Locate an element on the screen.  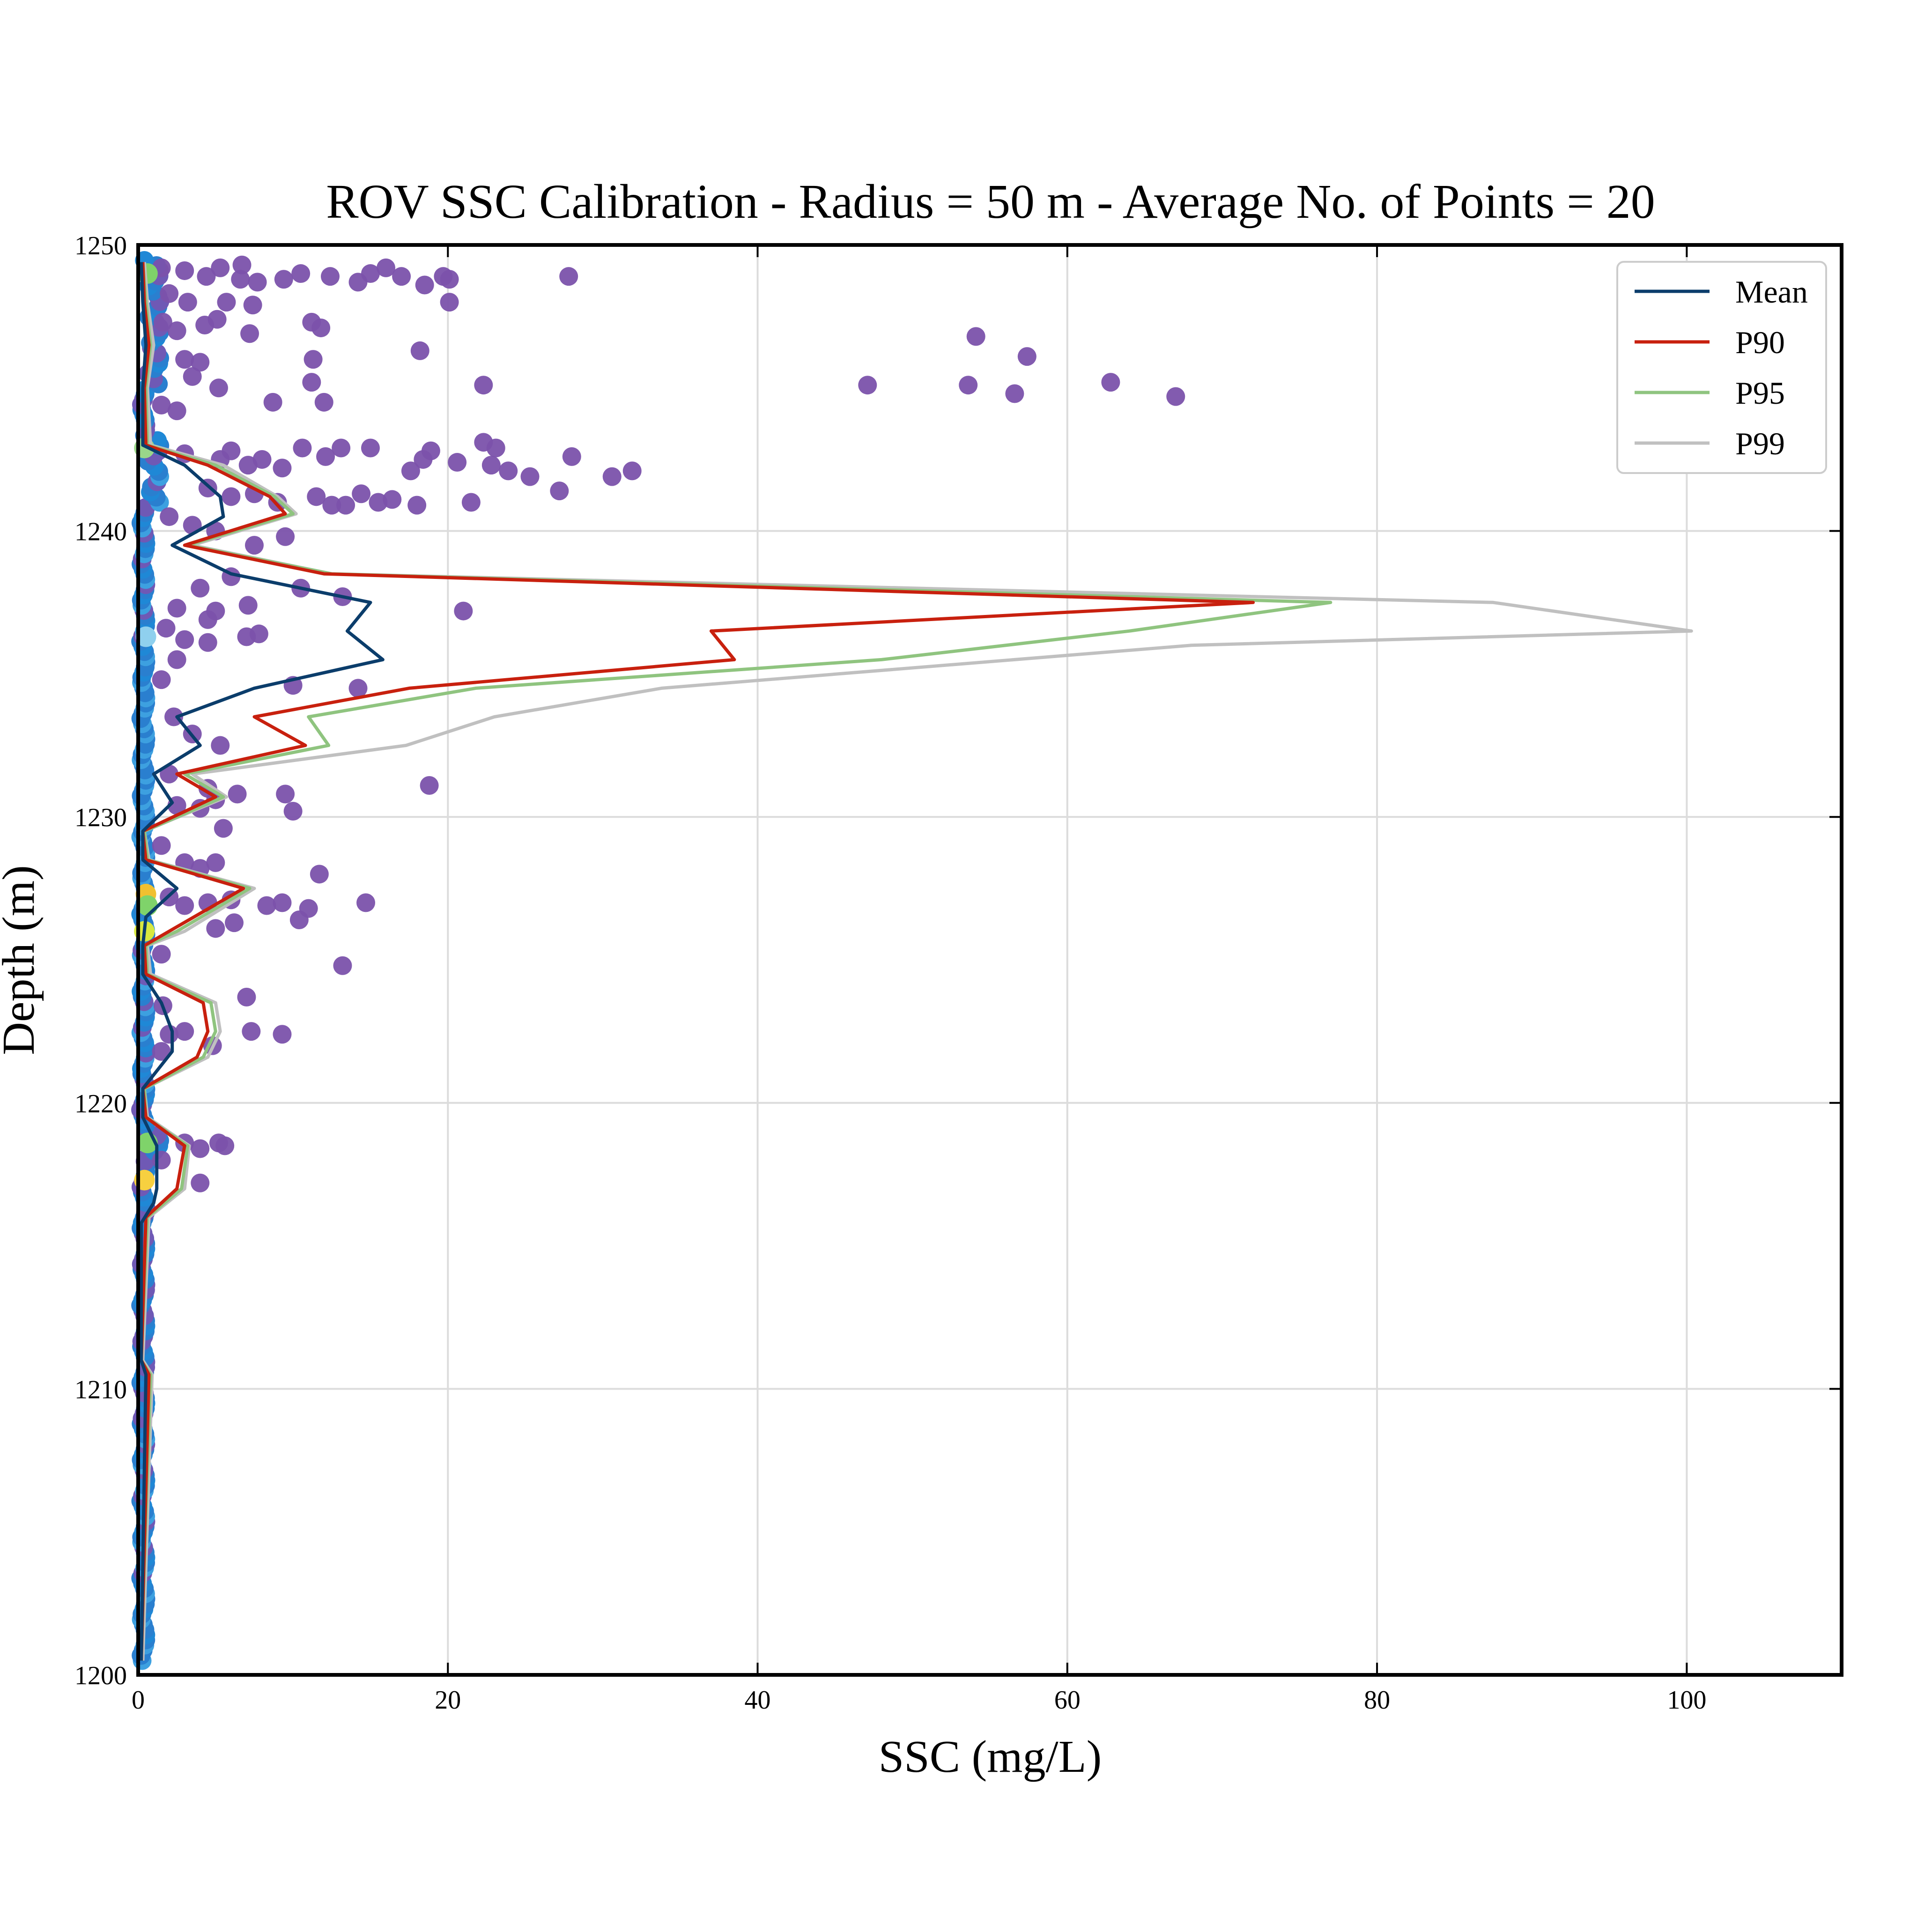
y-tick-labels: 1200 1210 1220 1230 1240 1250 is located at coordinates (100, 961).